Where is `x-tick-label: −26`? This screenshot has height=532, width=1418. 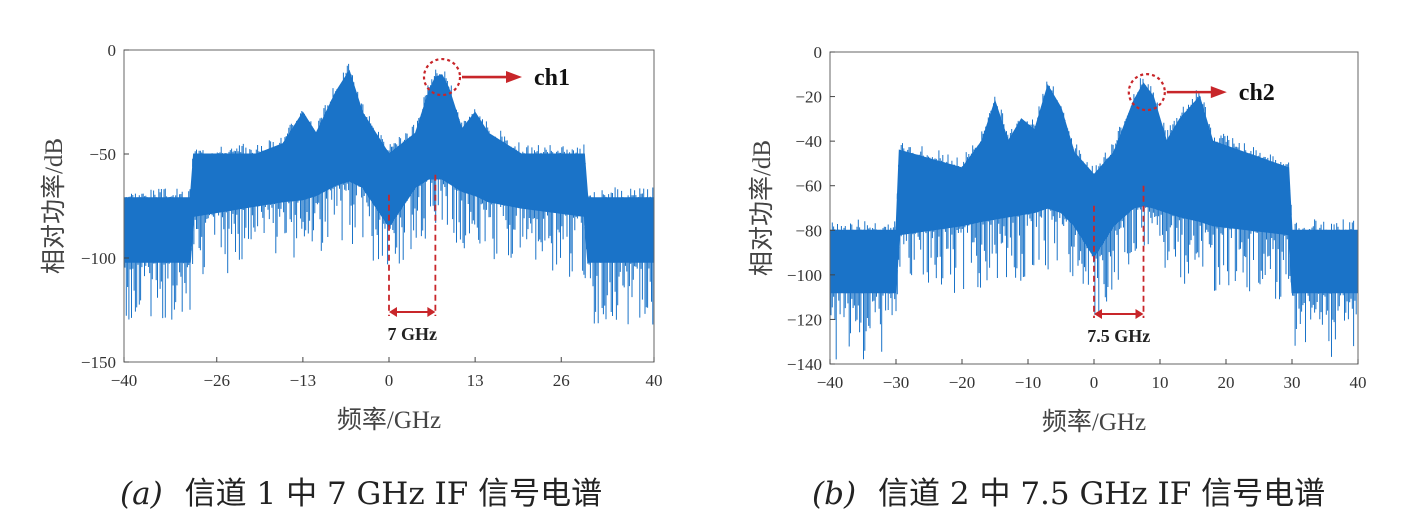
x-tick-label: −26 is located at coordinates (216, 380).